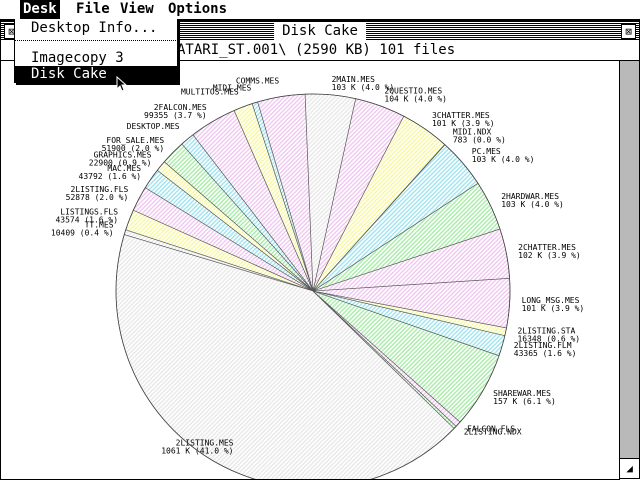  Describe the element at coordinates (205, 442) in the screenshot. I see `slice-label: 2LISTING.MES` at that location.